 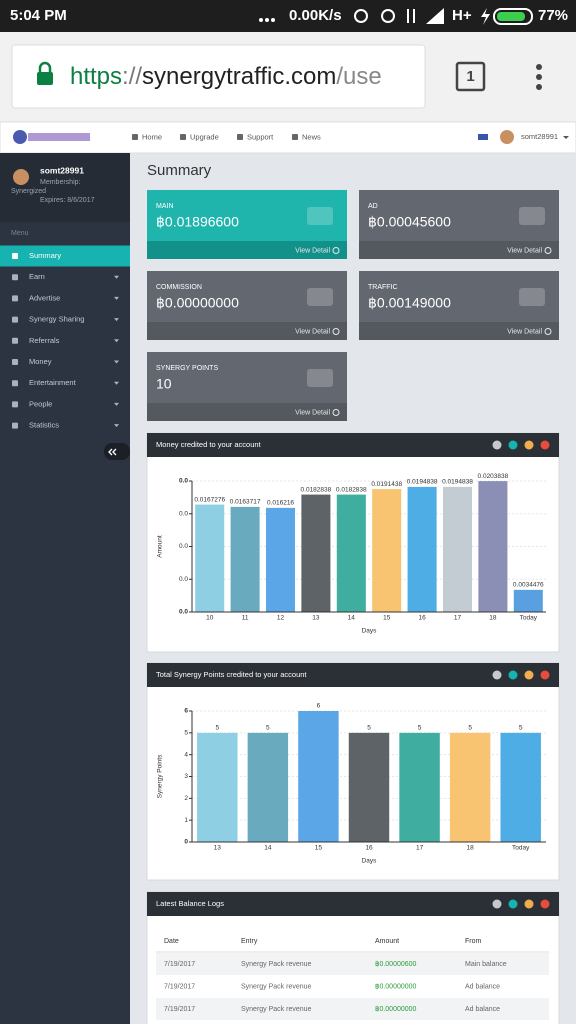 I want to click on status-network: H+, so click(x=462, y=15).